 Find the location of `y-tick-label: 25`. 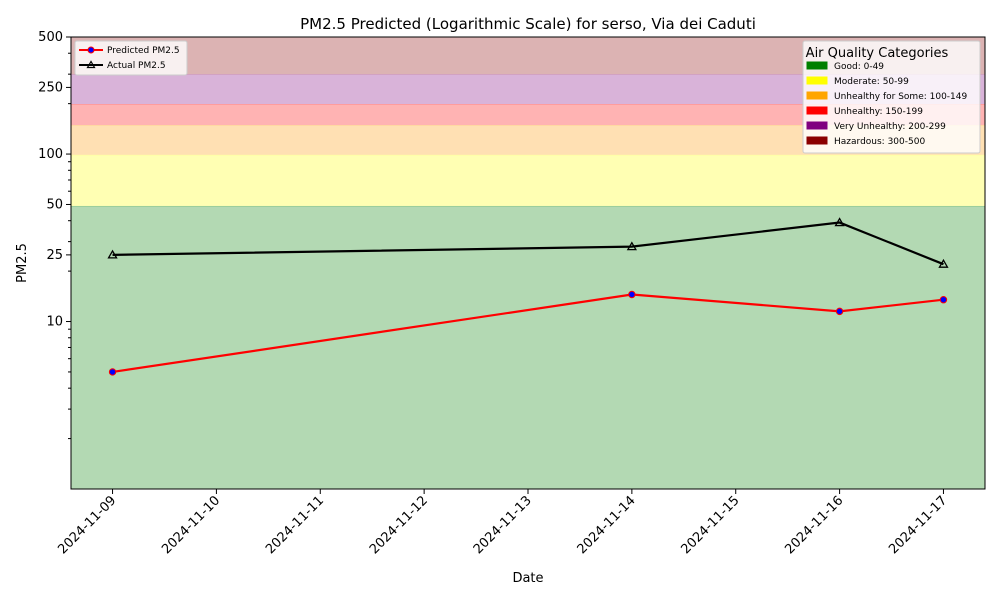

y-tick-label: 25 is located at coordinates (54, 255).